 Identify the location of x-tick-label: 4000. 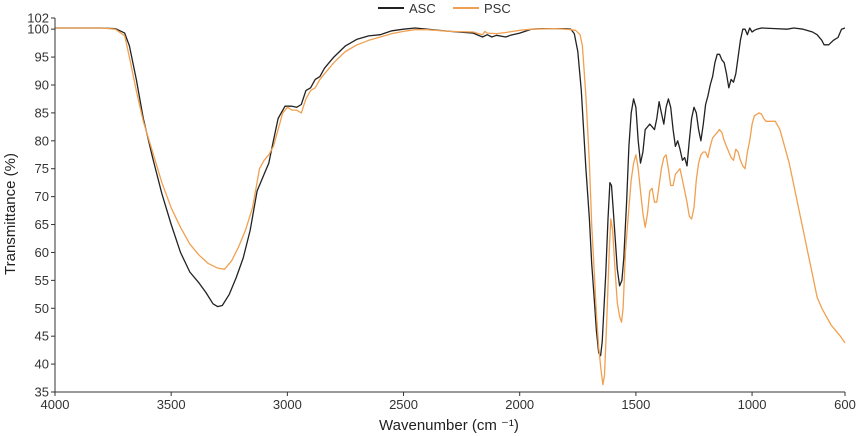
(55, 404).